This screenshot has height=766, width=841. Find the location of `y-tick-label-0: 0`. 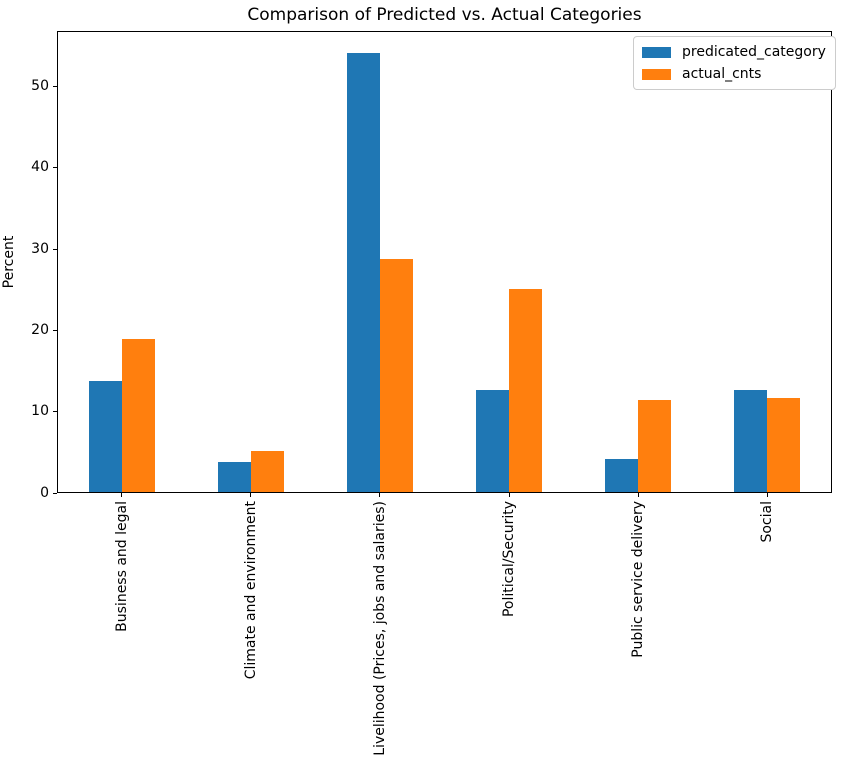

y-tick-label-0: 0 is located at coordinates (44, 492).